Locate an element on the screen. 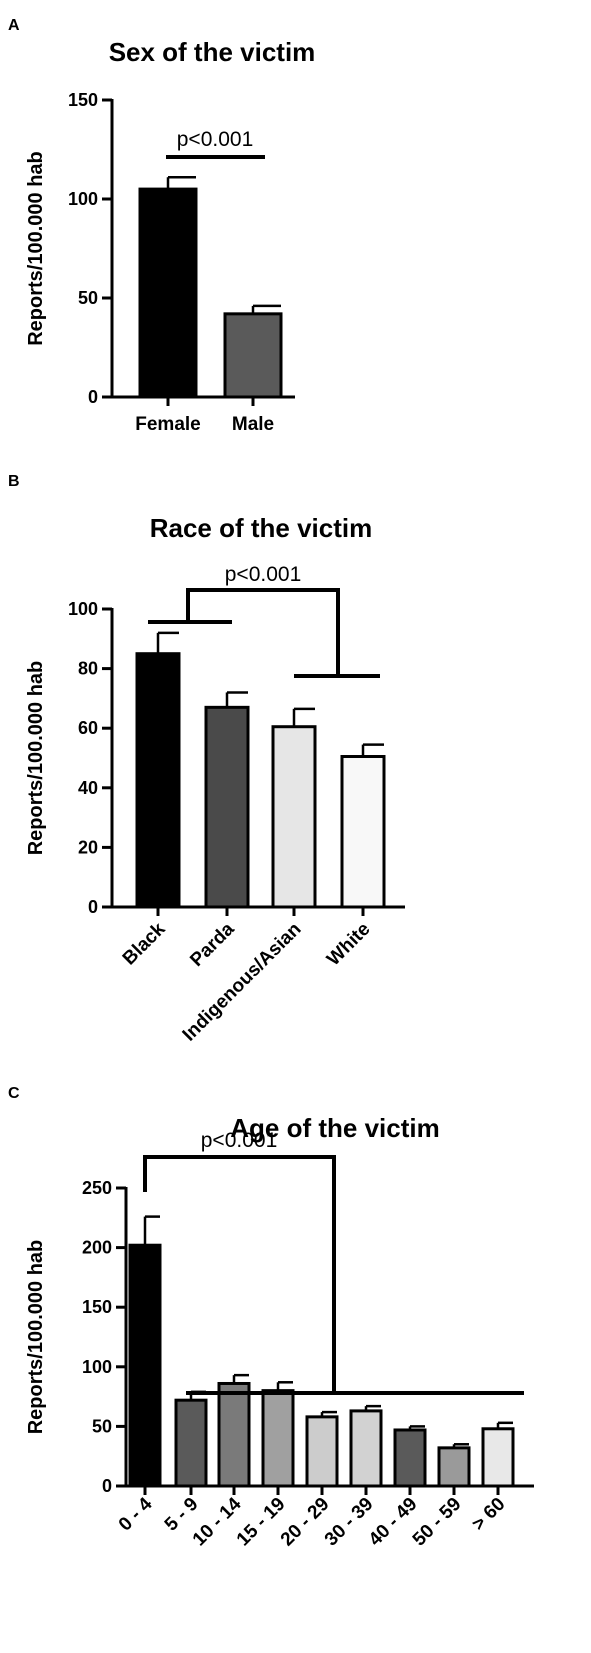 This screenshot has width=591, height=1653. panel-letter: B is located at coordinates (14, 481).